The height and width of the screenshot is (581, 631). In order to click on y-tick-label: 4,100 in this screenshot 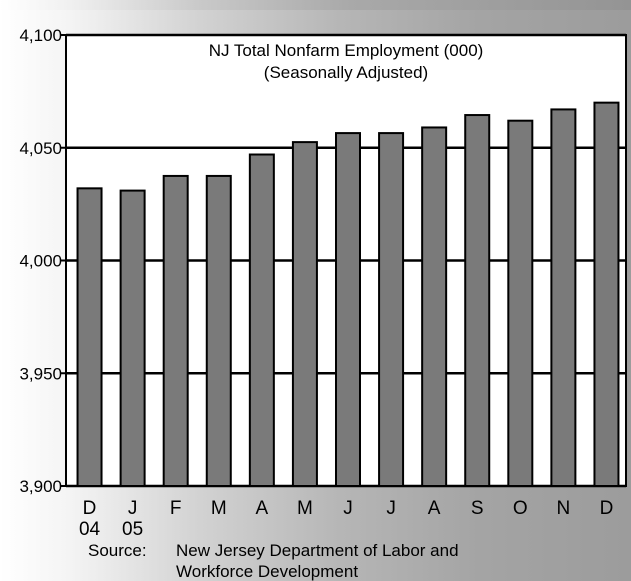, I will do `click(40, 35)`.